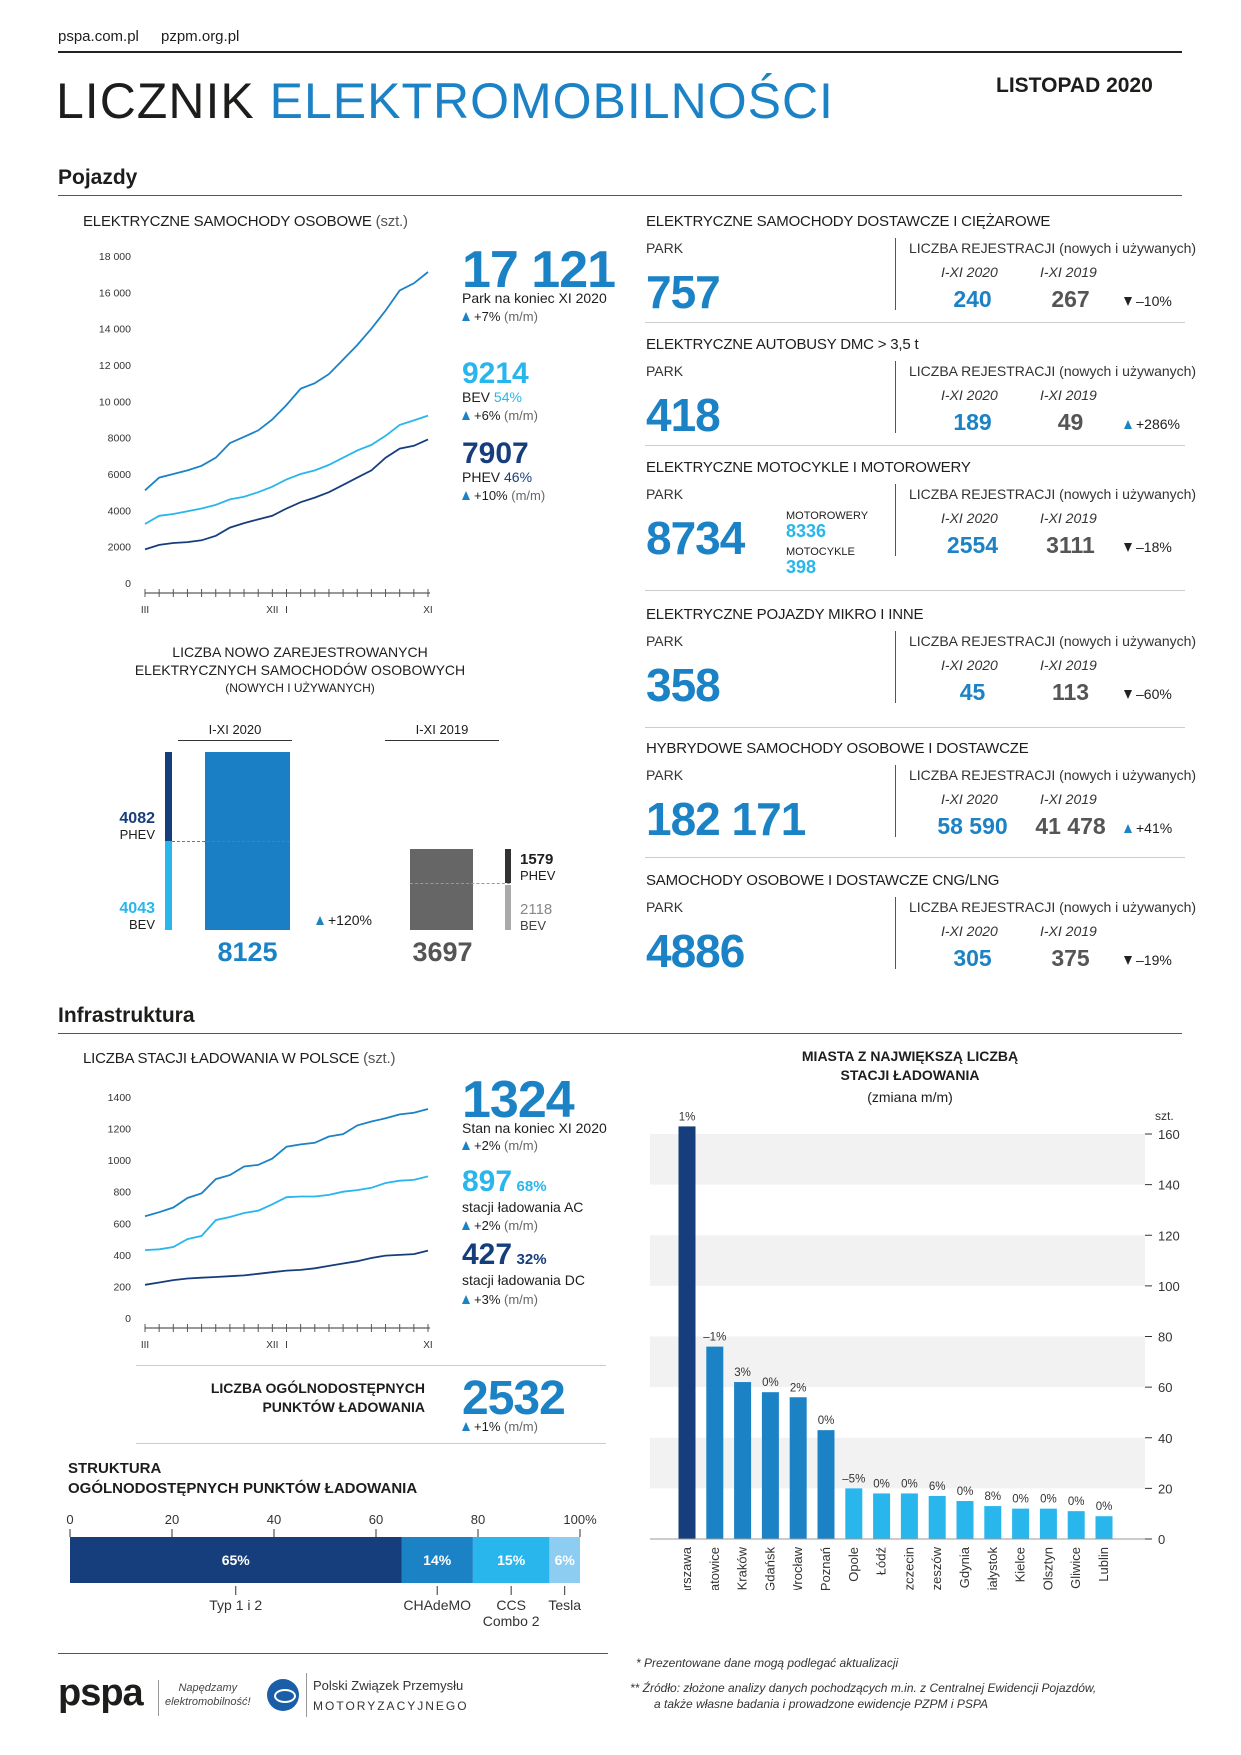 The width and height of the screenshot is (1241, 1755). What do you see at coordinates (460, 883) in the screenshot?
I see `bar-split-2019` at bounding box center [460, 883].